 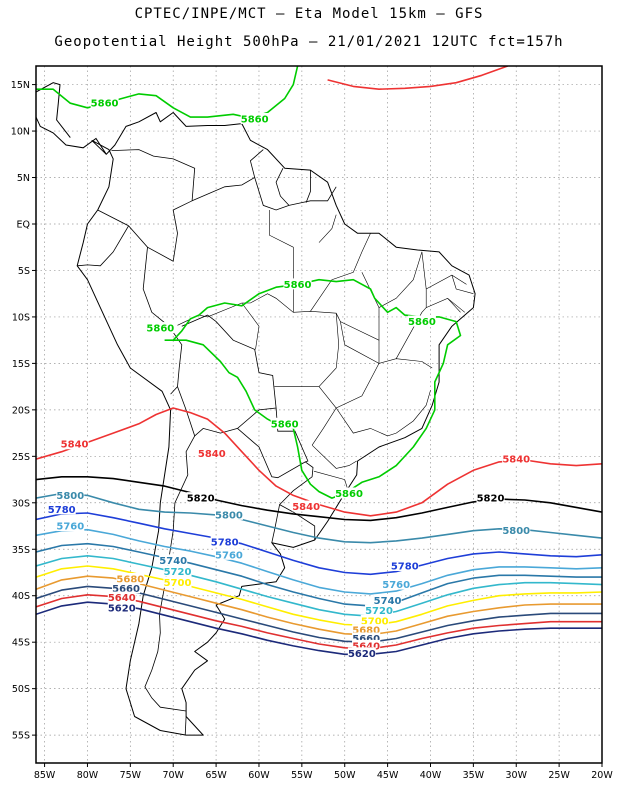 I want to click on lat-tick-label: 15S, so click(x=21, y=364).